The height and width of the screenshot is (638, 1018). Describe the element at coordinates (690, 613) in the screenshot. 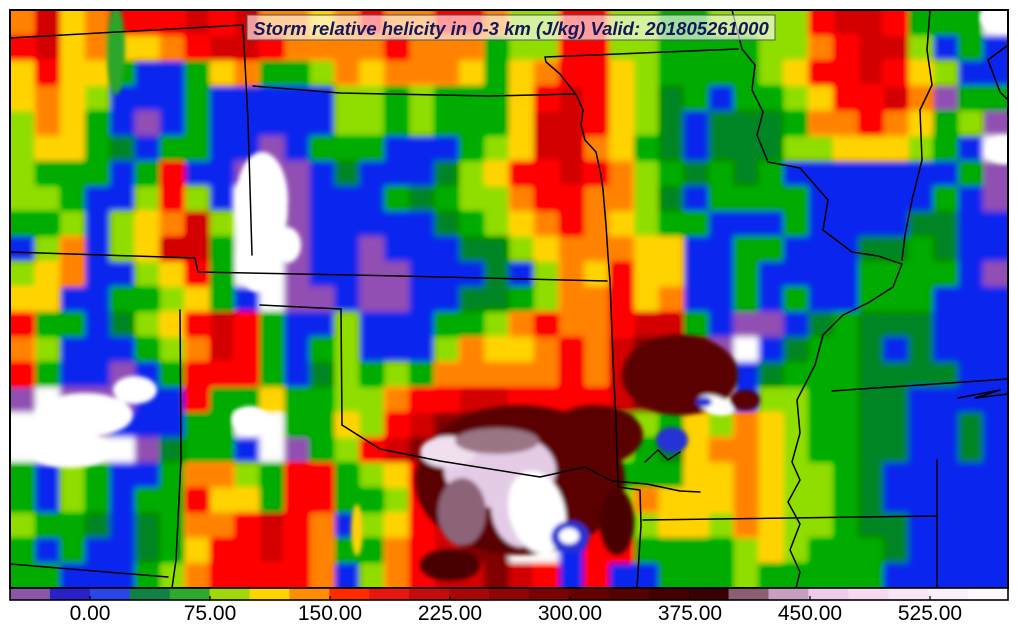

I see `svg-text: 375.00` at that location.